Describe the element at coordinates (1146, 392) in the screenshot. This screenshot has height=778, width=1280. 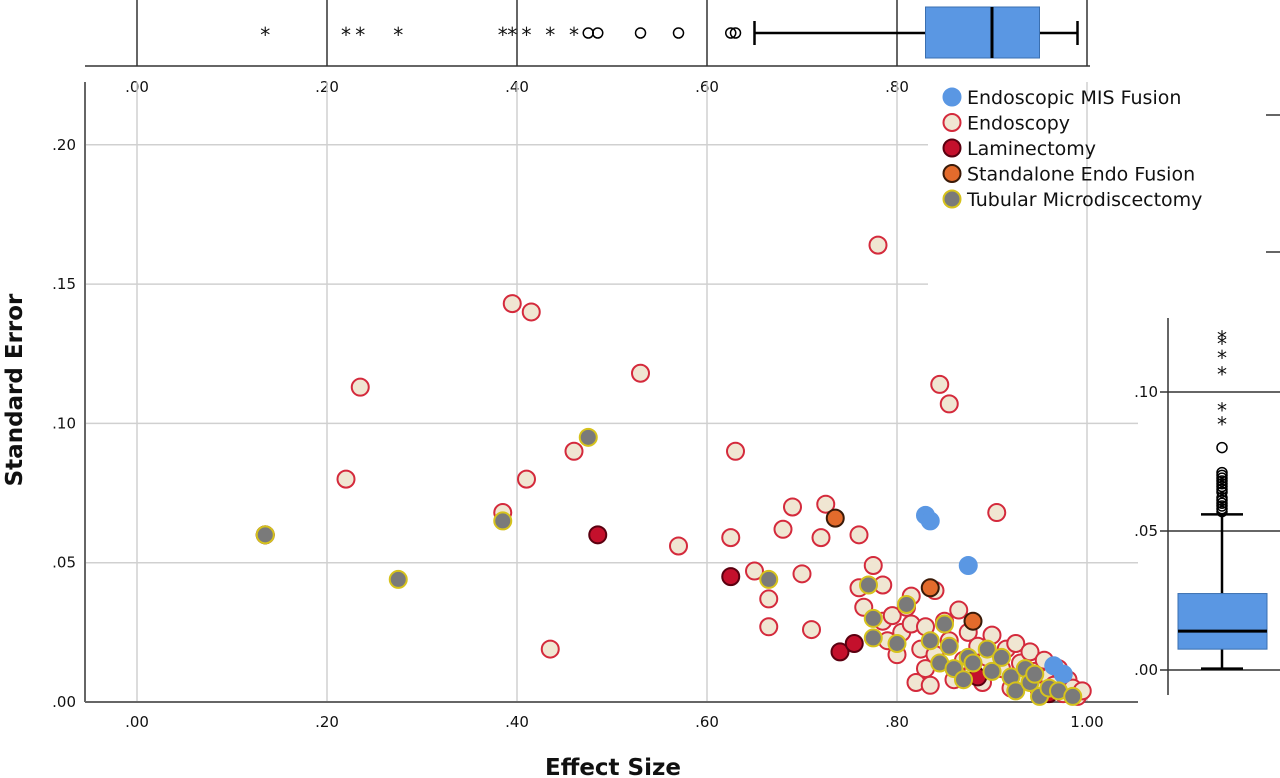
I see `right-y-tick-label: .10` at that location.